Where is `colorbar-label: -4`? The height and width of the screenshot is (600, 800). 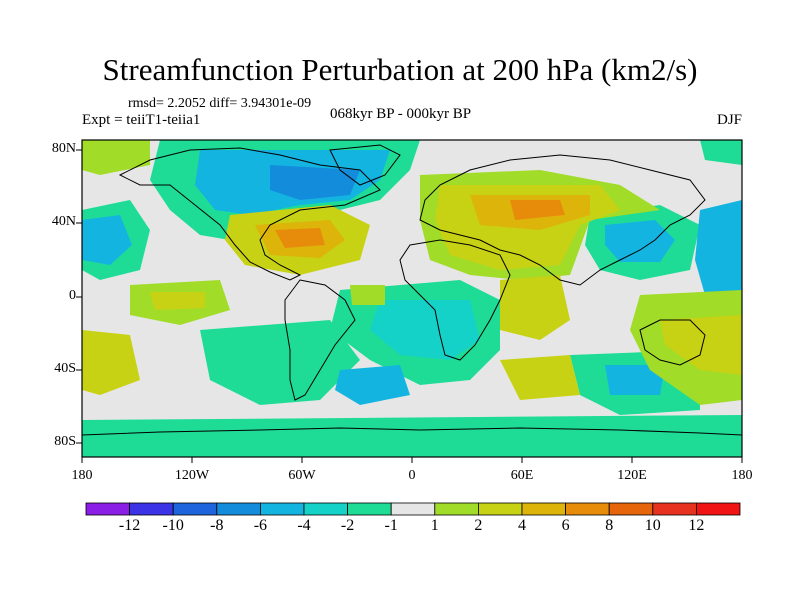
colorbar-label: -4 is located at coordinates (304, 525).